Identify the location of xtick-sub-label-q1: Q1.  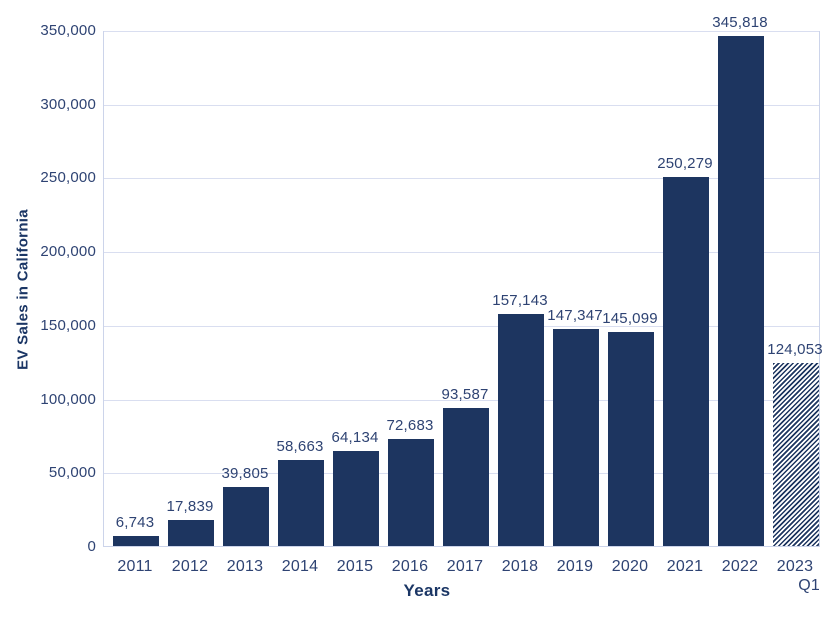
(809, 585).